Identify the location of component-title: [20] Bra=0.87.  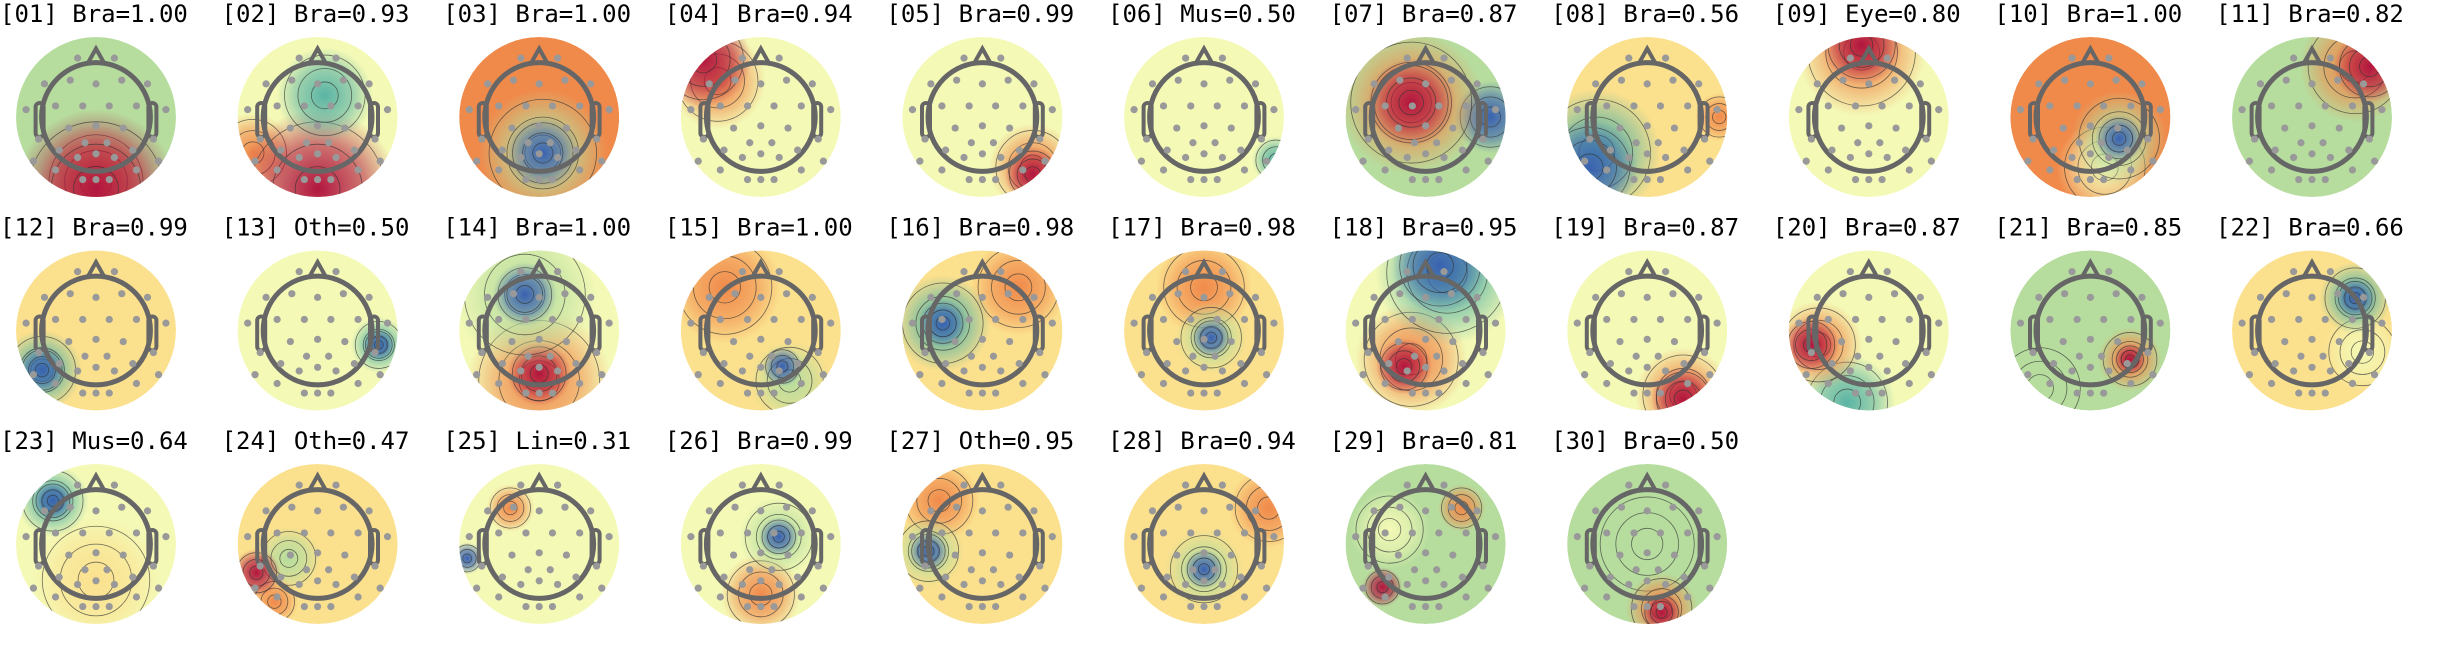
(1867, 228).